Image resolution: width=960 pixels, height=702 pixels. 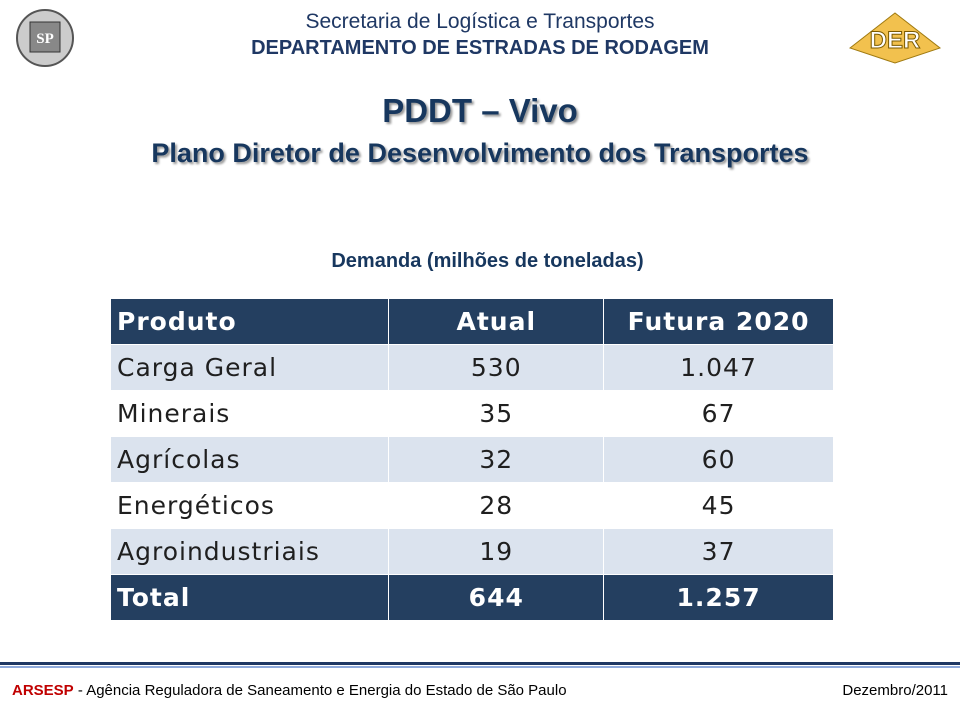 I want to click on table-cell: 19, so click(x=496, y=551).